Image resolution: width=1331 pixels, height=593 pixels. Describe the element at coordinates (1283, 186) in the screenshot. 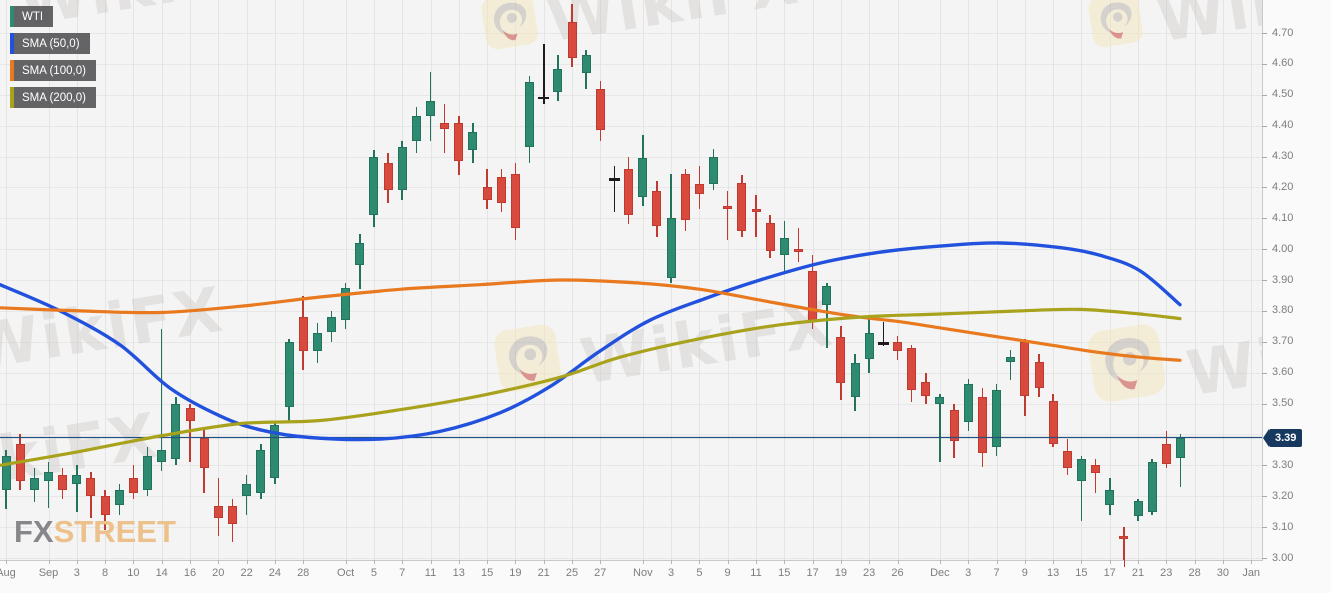

I see `price-axis-label: 4.20` at that location.